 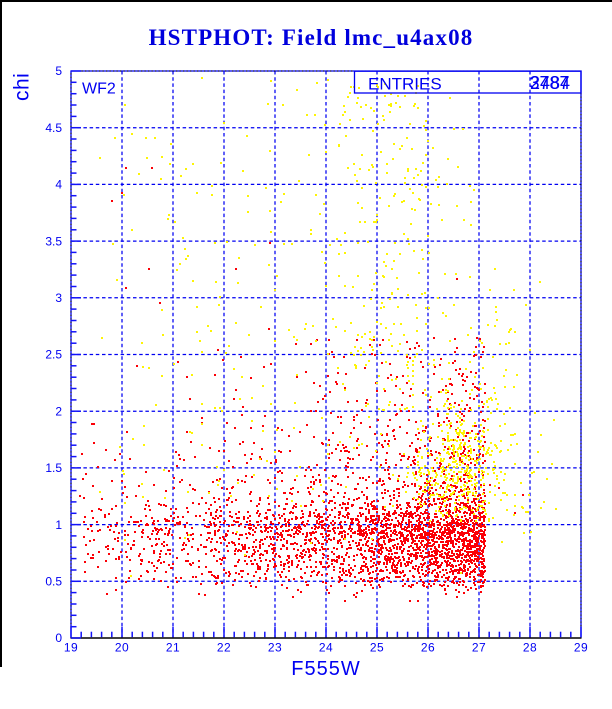 I want to click on svg-text: F555W, so click(x=325, y=669).